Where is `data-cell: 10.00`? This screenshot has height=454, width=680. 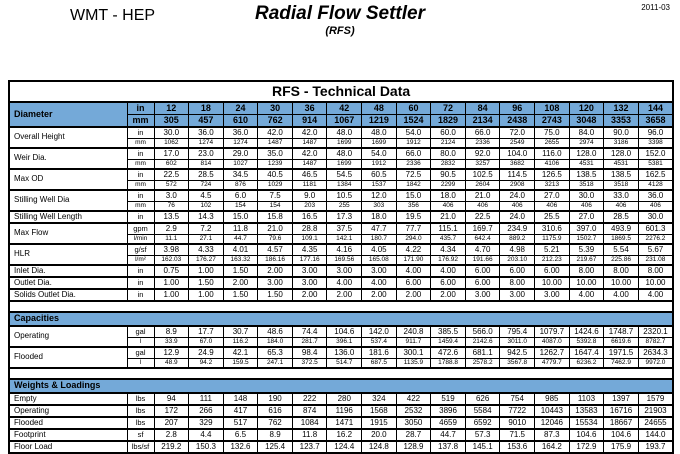
data-cell: 10.00 is located at coordinates (621, 283).